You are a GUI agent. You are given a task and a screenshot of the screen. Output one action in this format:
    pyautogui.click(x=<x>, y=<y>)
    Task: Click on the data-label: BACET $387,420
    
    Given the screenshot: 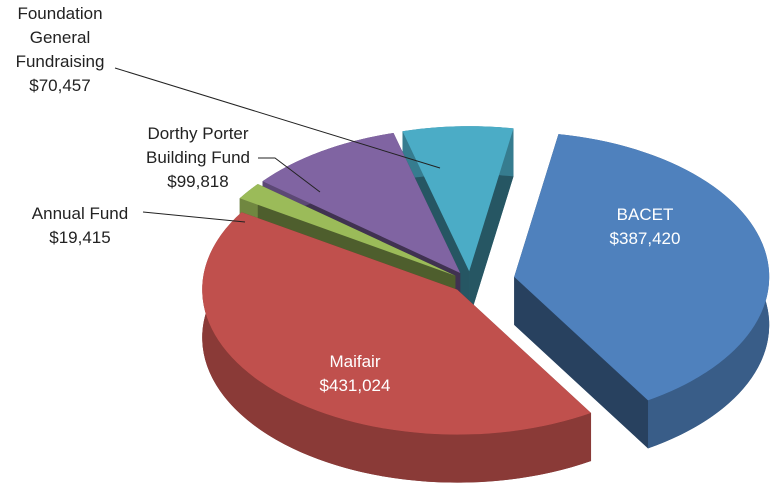 What is the action you would take?
    pyautogui.click(x=645, y=227)
    